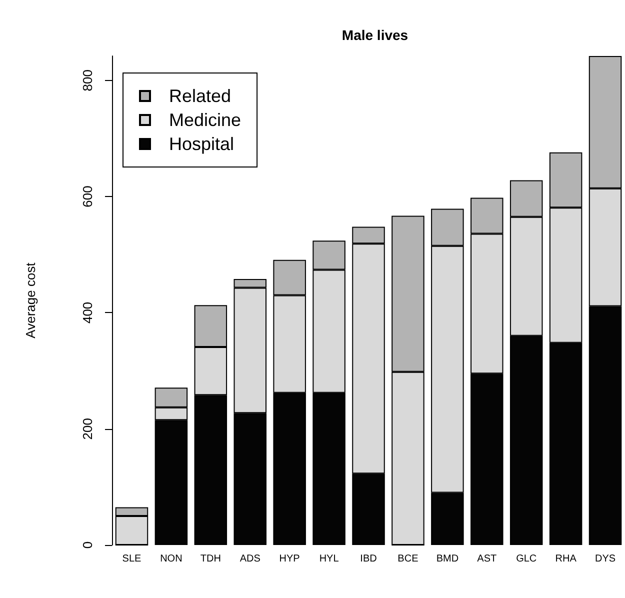  I want to click on y-tick-label: 0, so click(87, 545).